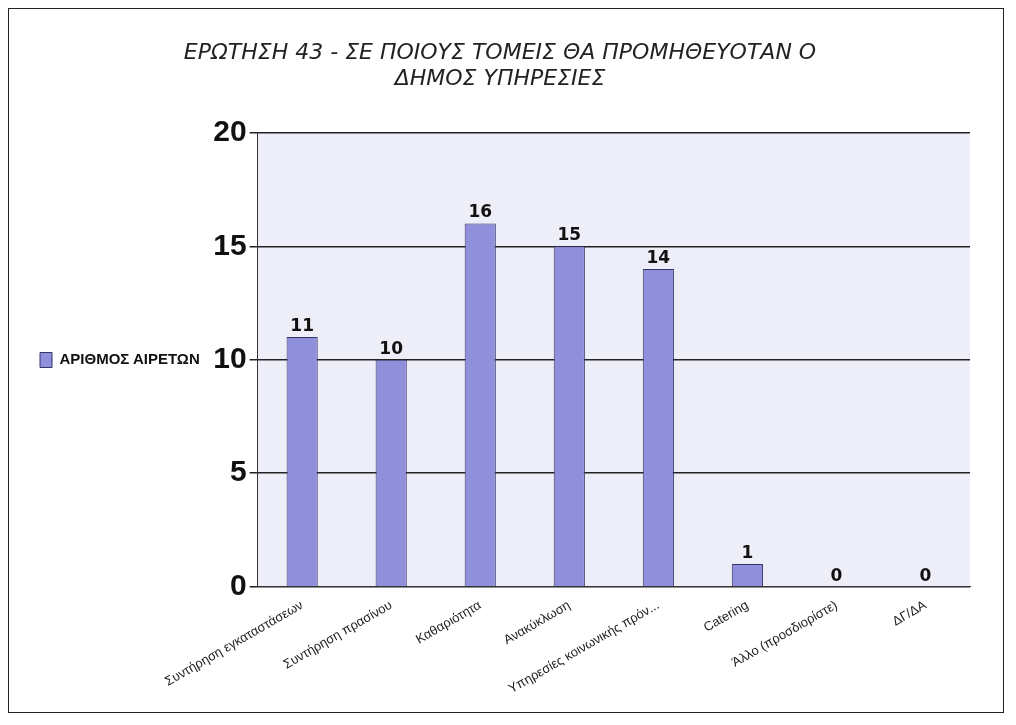 The width and height of the screenshot is (1016, 725). I want to click on y-tick-label: 20, so click(230, 131).